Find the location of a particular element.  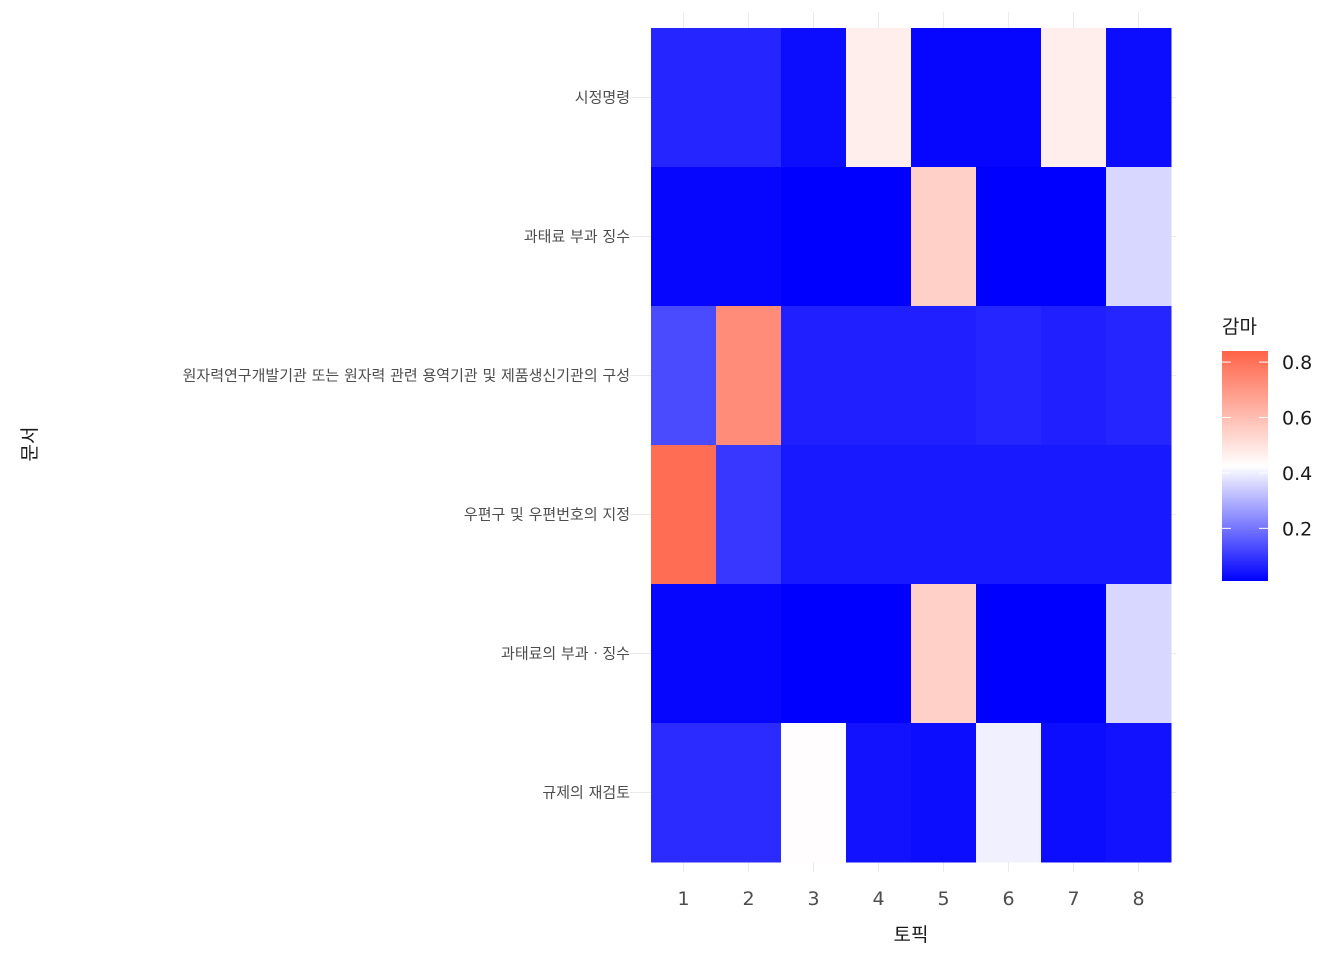

y-tick-label: 우편구 및 우편번호의 지정 is located at coordinates (547, 515).